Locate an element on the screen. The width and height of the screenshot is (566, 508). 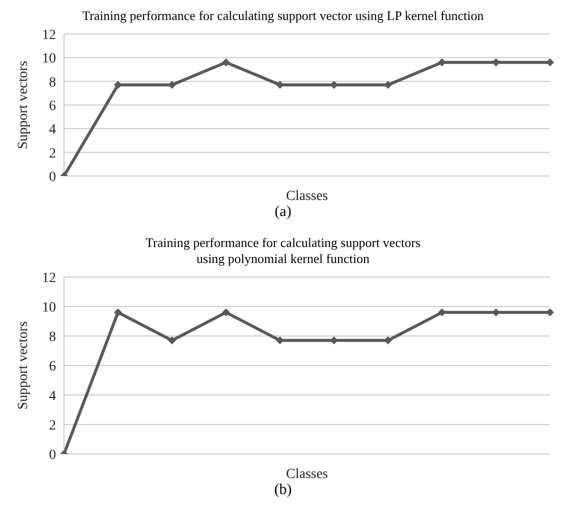
text: (a) is located at coordinates (283, 212).